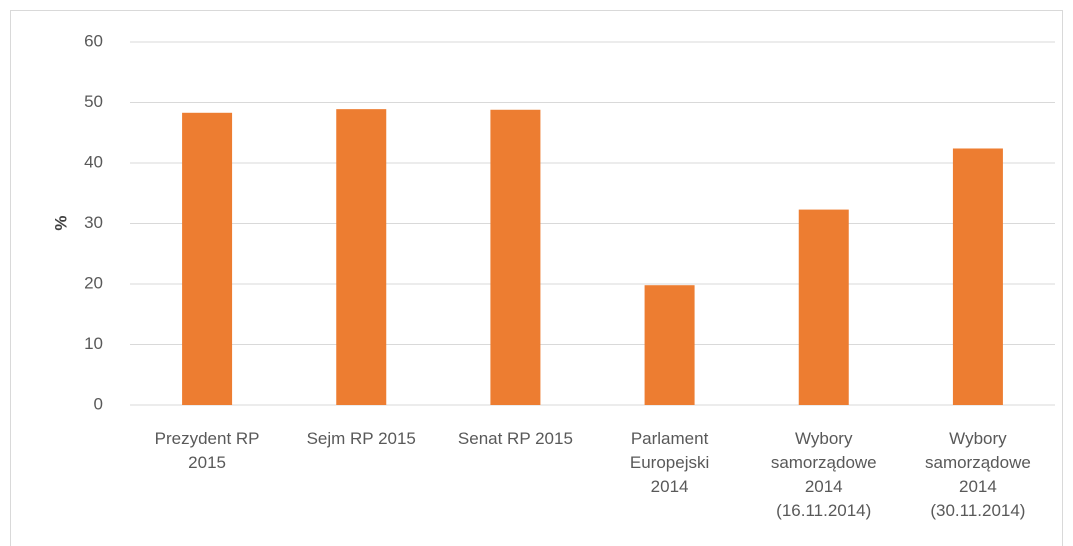 The height and width of the screenshot is (546, 1073). Describe the element at coordinates (60, 222) in the screenshot. I see `y-axis-label: %` at that location.